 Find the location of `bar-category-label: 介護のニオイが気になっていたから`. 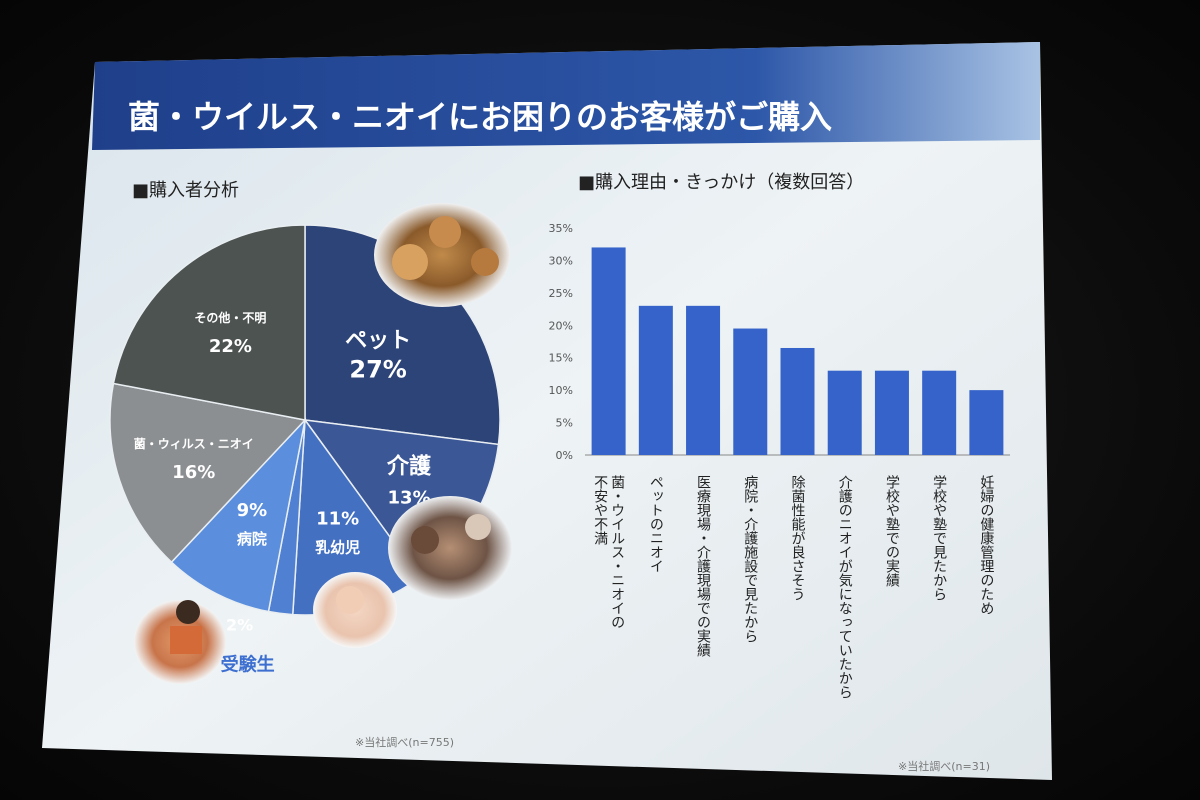

bar-category-label: 介護のニオイが気になっていたから is located at coordinates (845, 587).